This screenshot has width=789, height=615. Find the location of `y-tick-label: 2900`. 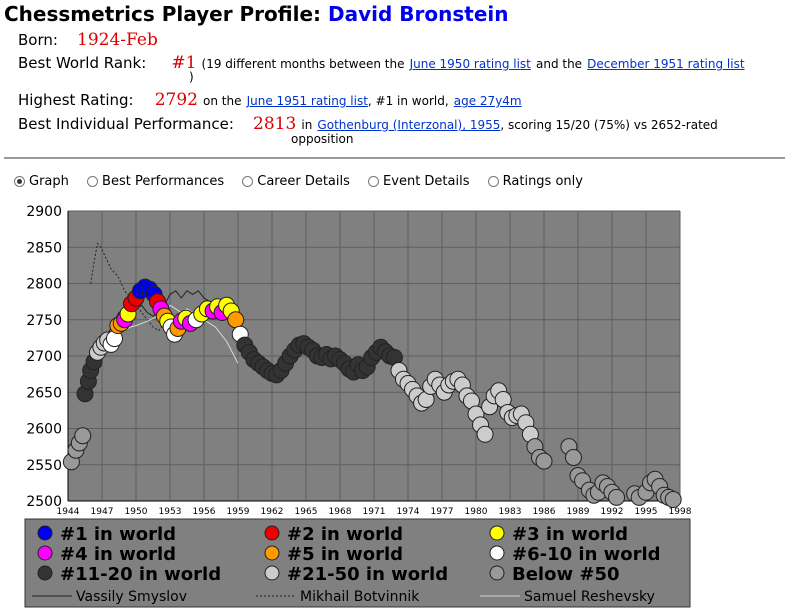

y-tick-label: 2900 is located at coordinates (44, 212).